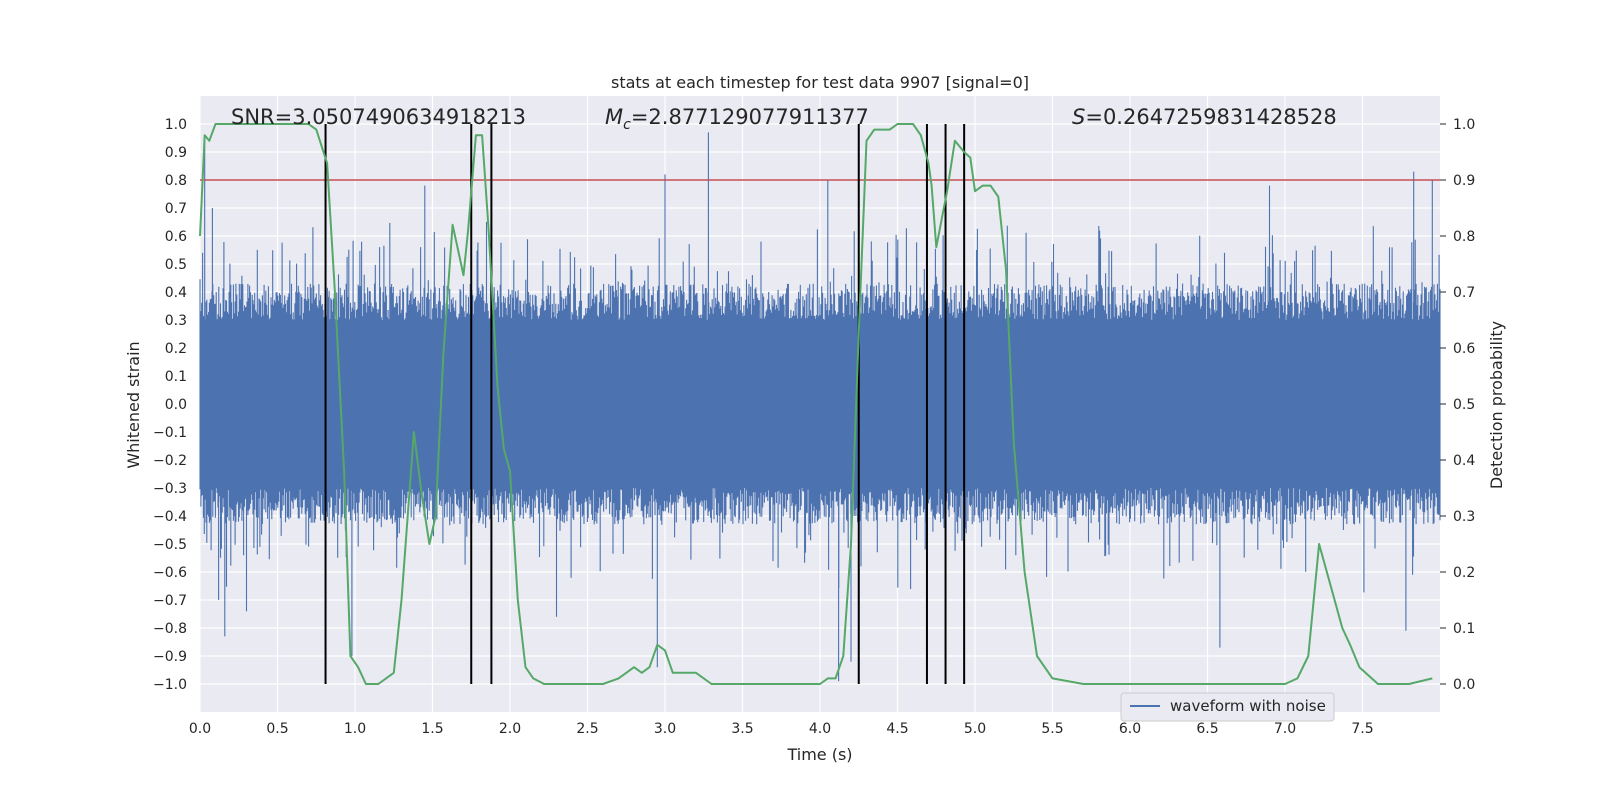 The image size is (1600, 800). Describe the element at coordinates (627, 125) in the screenshot. I see `chirp-mass-subscript: c` at that location.